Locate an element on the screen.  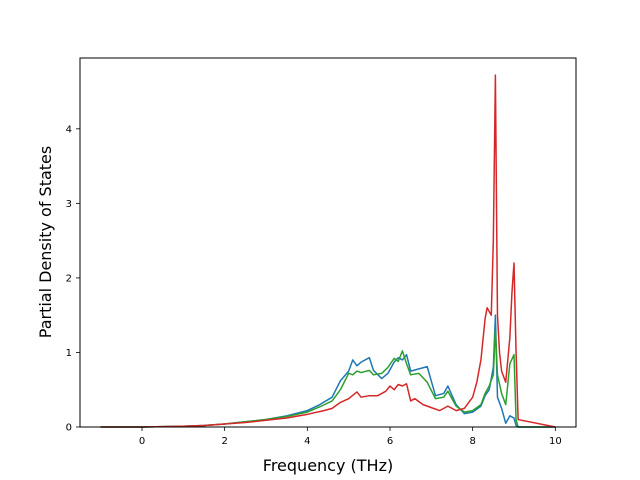
y-tick-label: 1 is located at coordinates (69, 353).